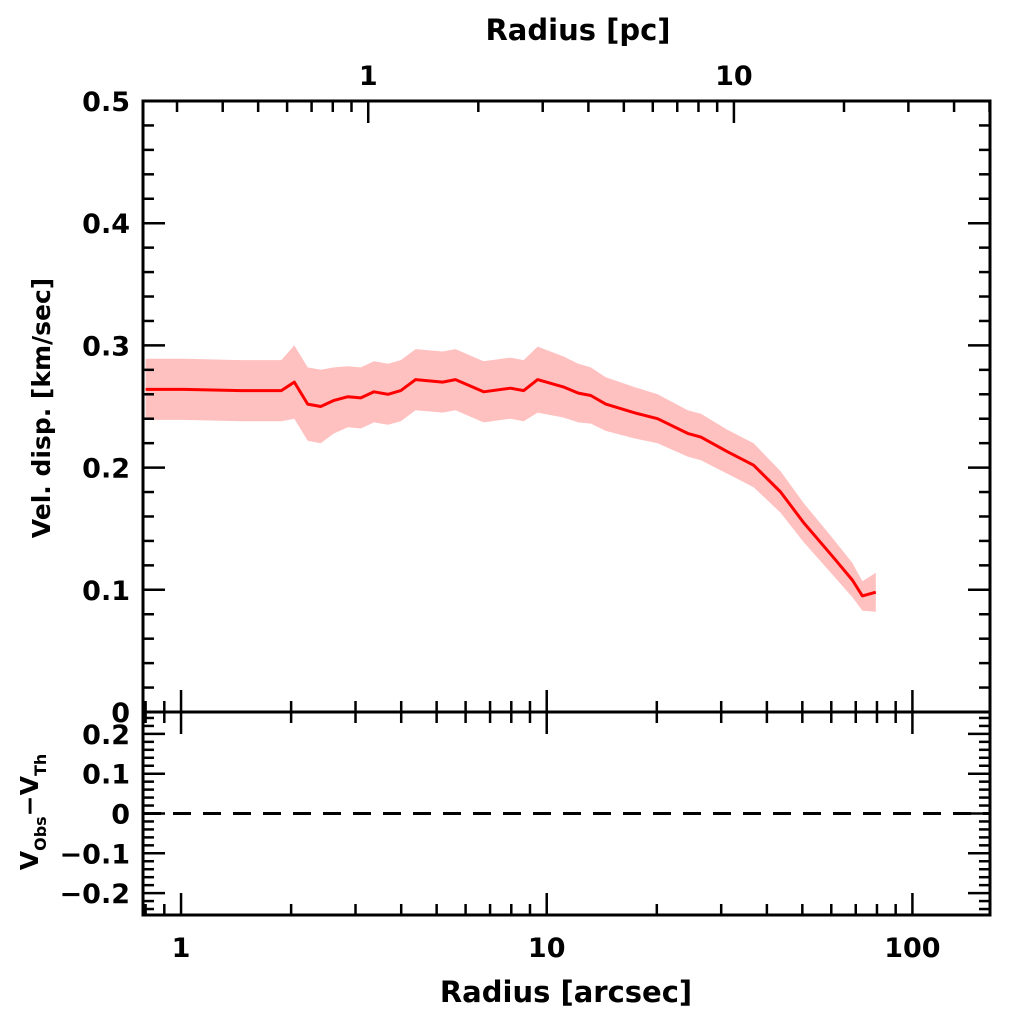 This screenshot has width=1024, height=1024. I want to click on y-tick-label: 0.5, so click(106, 102).